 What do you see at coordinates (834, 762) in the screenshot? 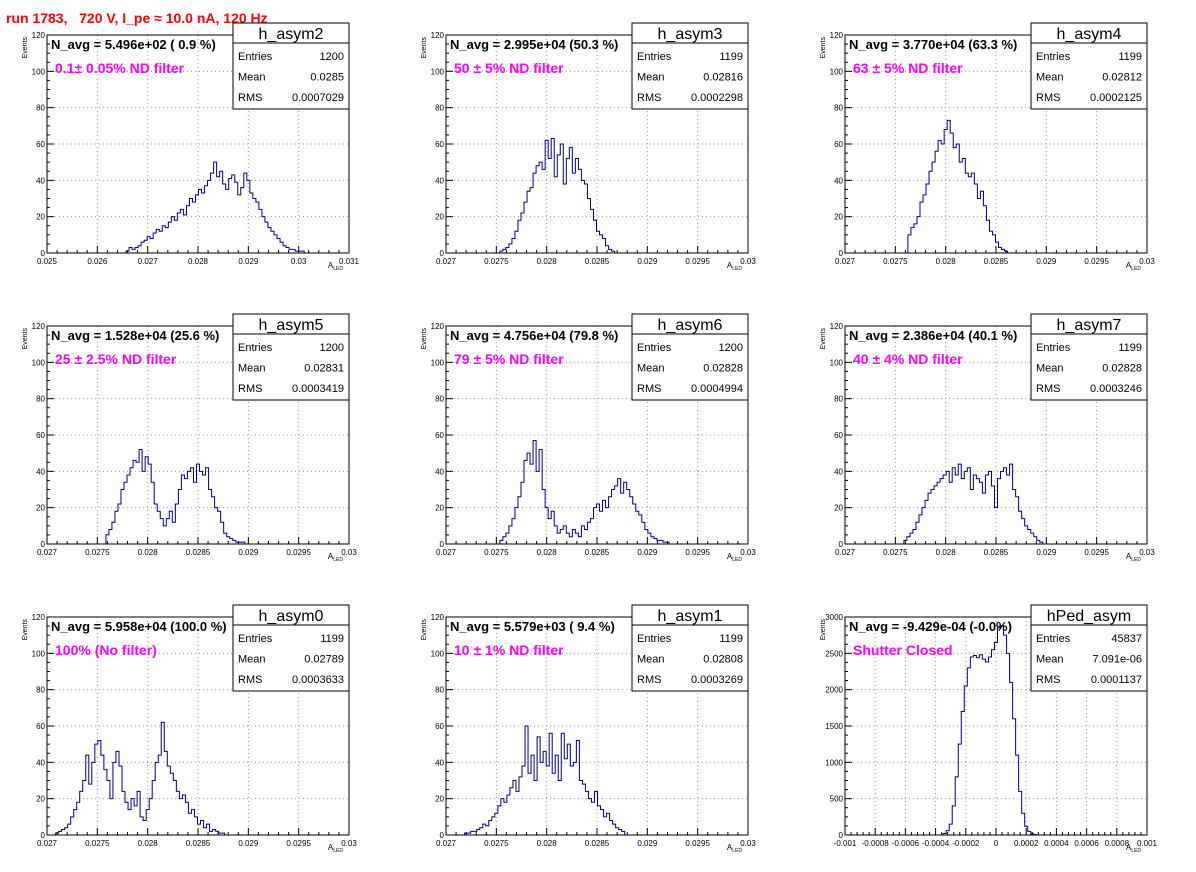
I see `y-tick-label: 1000` at bounding box center [834, 762].